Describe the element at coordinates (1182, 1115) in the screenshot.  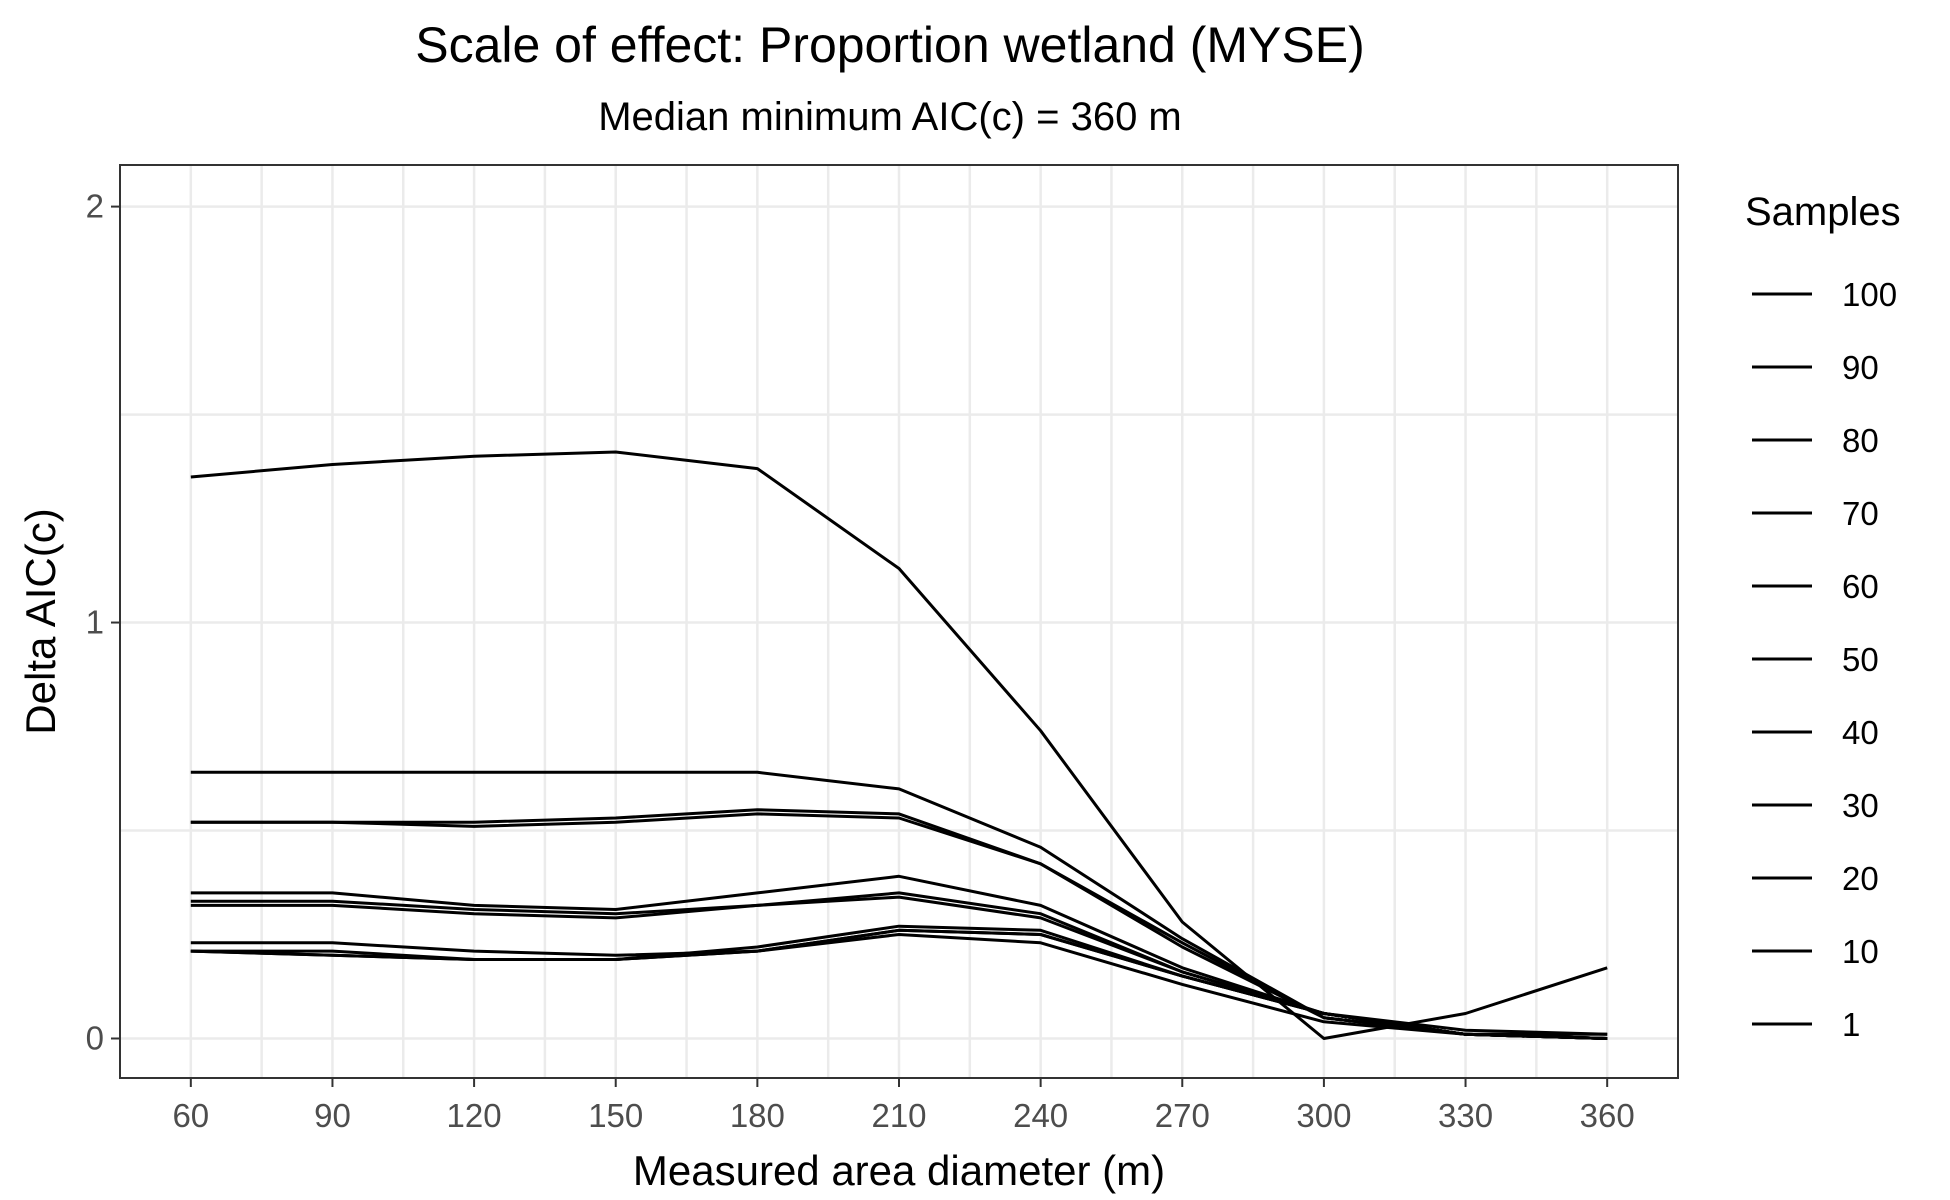
I see `x-tick-label: 270` at that location.